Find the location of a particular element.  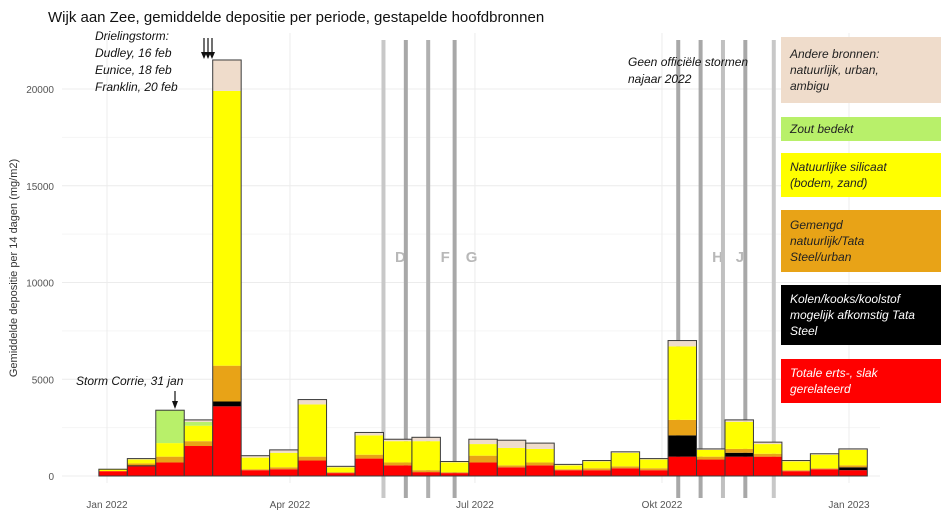

legend-item-1: Andere bronnen: natuurlijk, urban, ambigu is located at coordinates (861, 70).